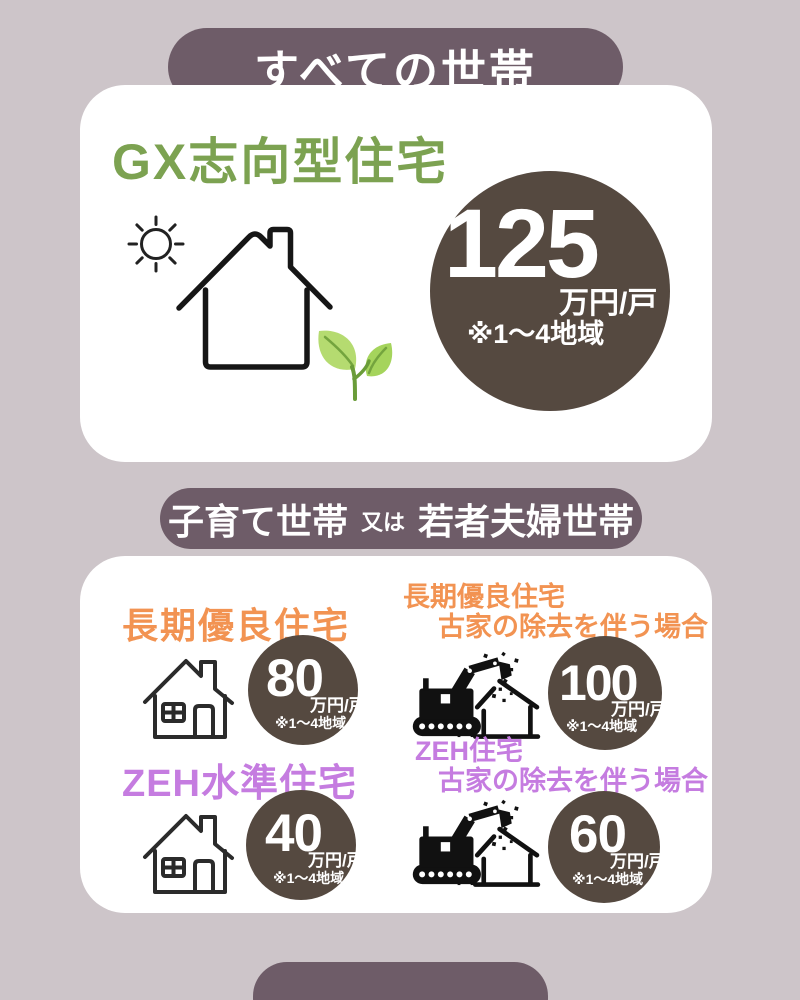  I want to click on subsidy-circle-long-term: 80 万円/戸 ※1〜4地域, so click(307, 690).